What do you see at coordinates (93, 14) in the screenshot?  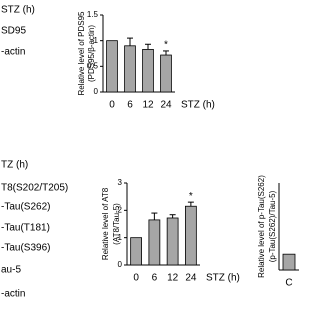 I see `y-tick-label: 1.5` at bounding box center [93, 14].